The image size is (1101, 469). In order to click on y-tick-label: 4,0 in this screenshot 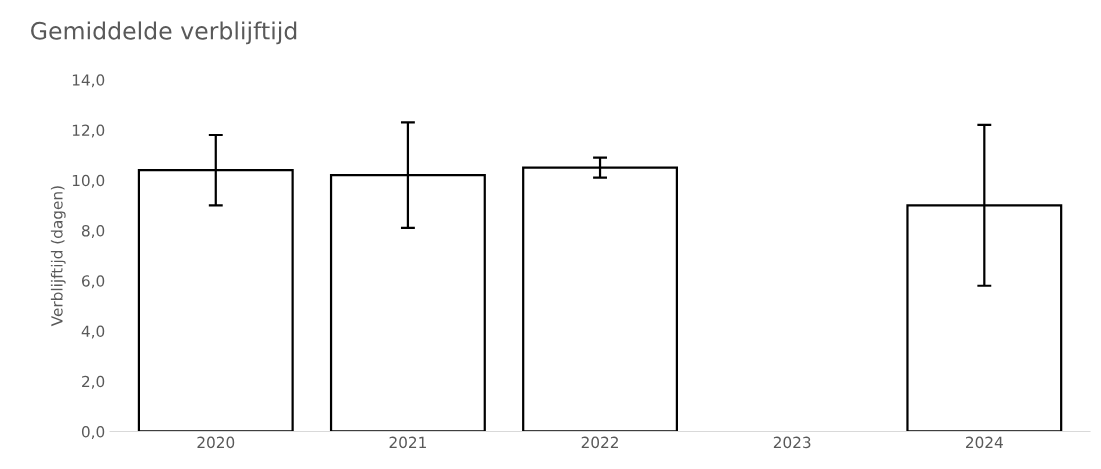, I will do `click(93, 332)`.